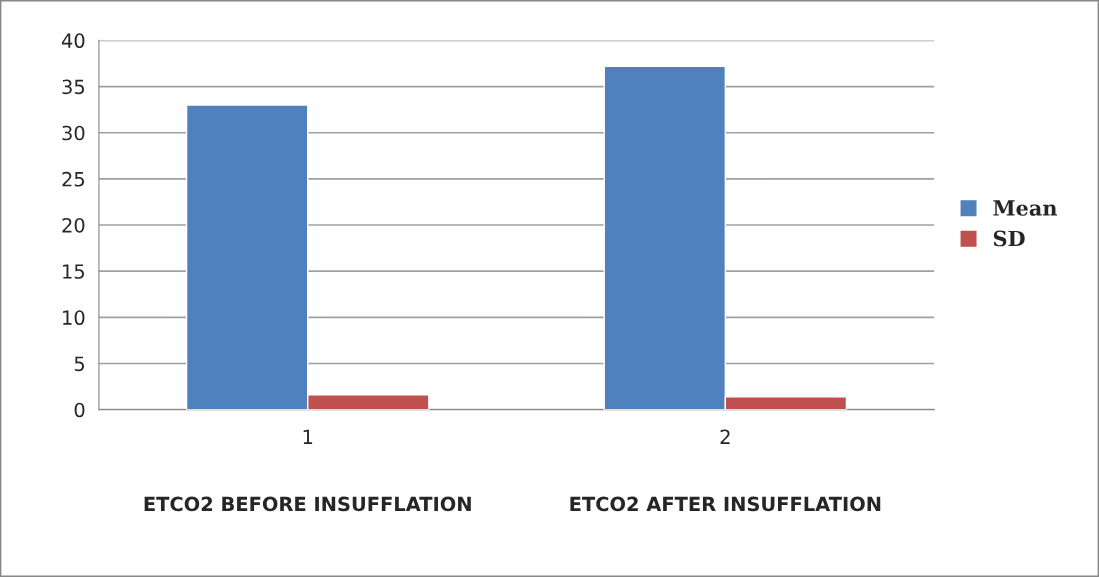 The width and height of the screenshot is (1099, 577). Describe the element at coordinates (73, 133) in the screenshot. I see `y-tick-label: 30` at that location.